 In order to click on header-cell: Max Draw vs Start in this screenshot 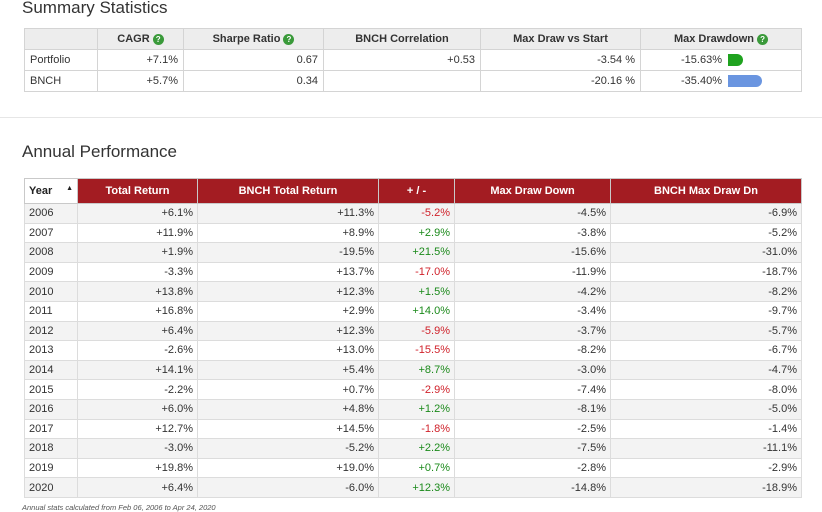, I will do `click(560, 39)`.